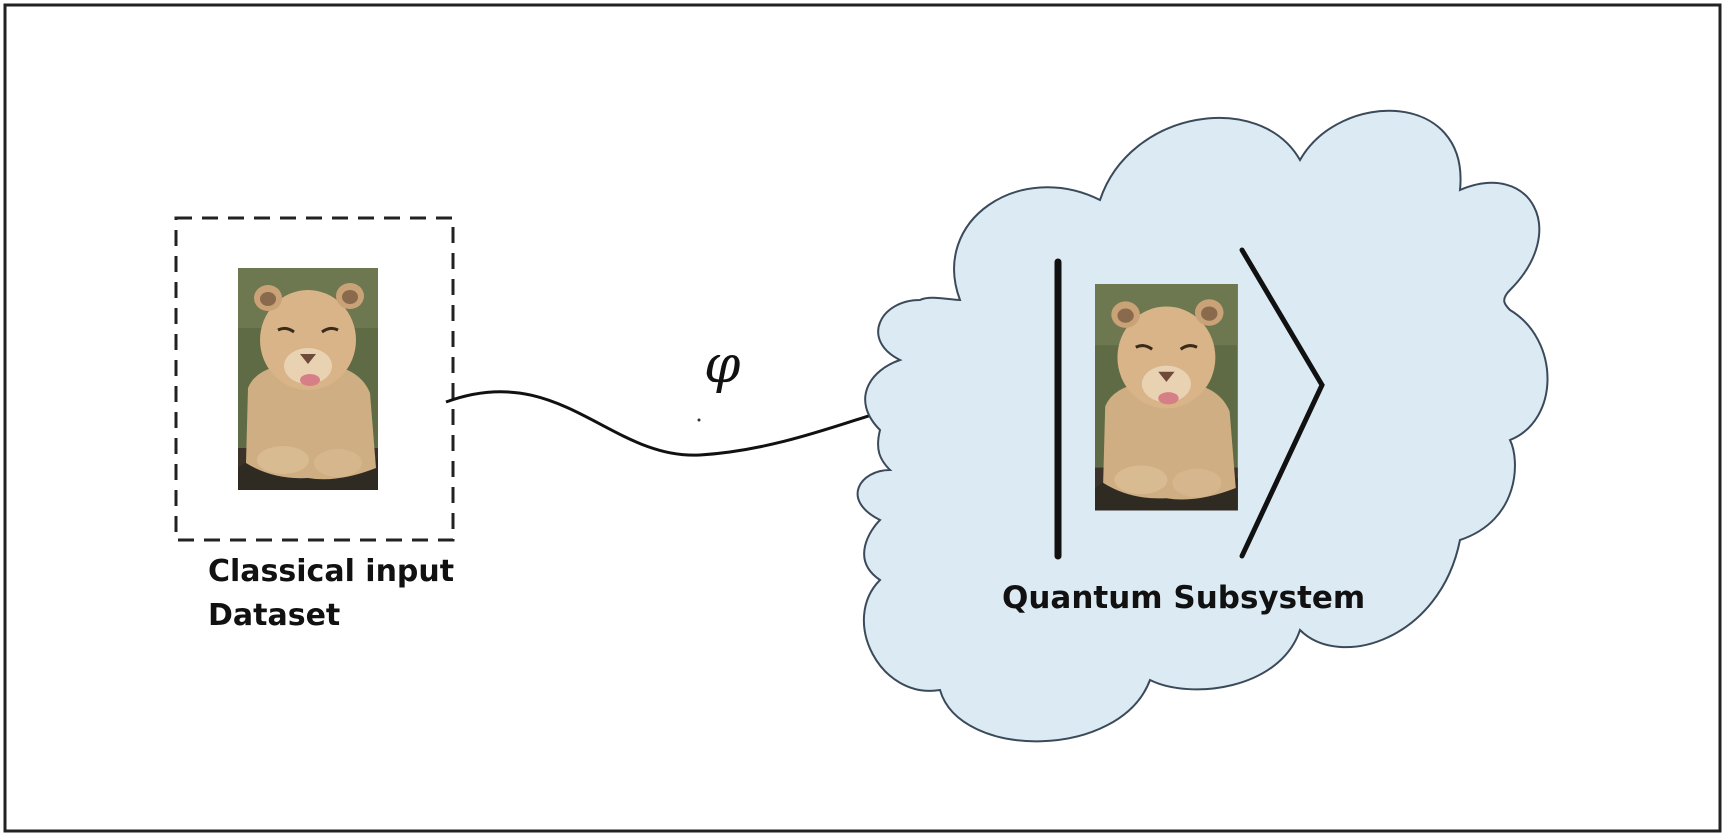 This screenshot has width=1725, height=837. I want to click on classical-input-box, so click(314, 379).